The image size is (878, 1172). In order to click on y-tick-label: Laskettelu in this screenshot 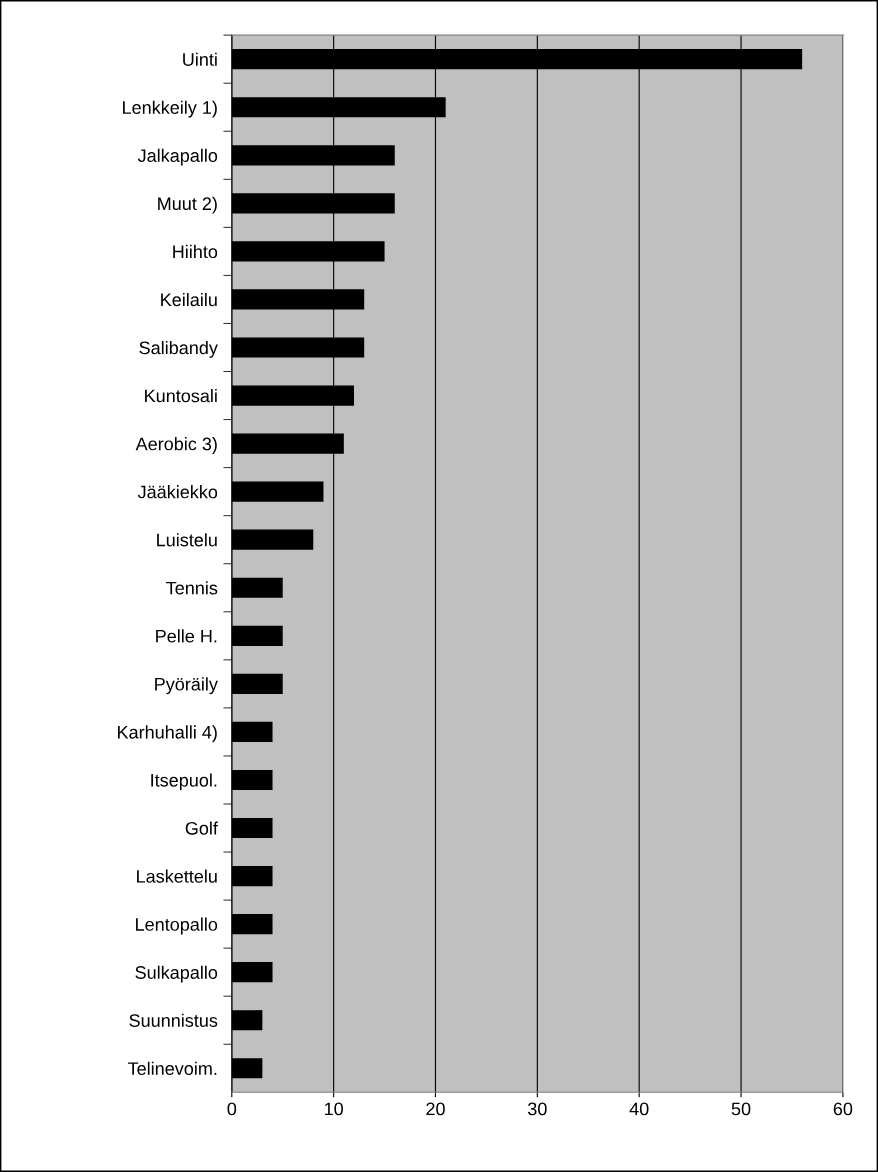, I will do `click(177, 876)`.